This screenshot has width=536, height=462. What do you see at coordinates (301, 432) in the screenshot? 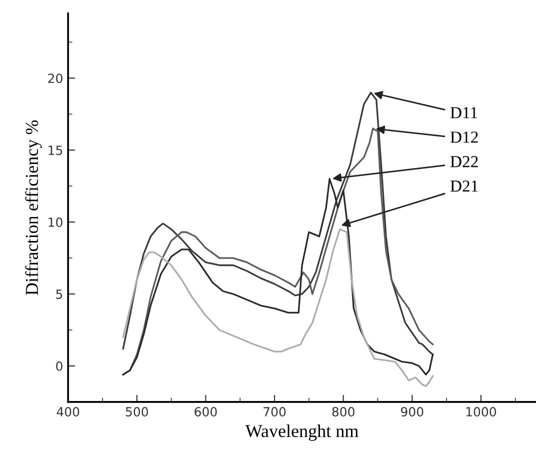
I see `x-axis-title: Wavelenght nm` at bounding box center [301, 432].